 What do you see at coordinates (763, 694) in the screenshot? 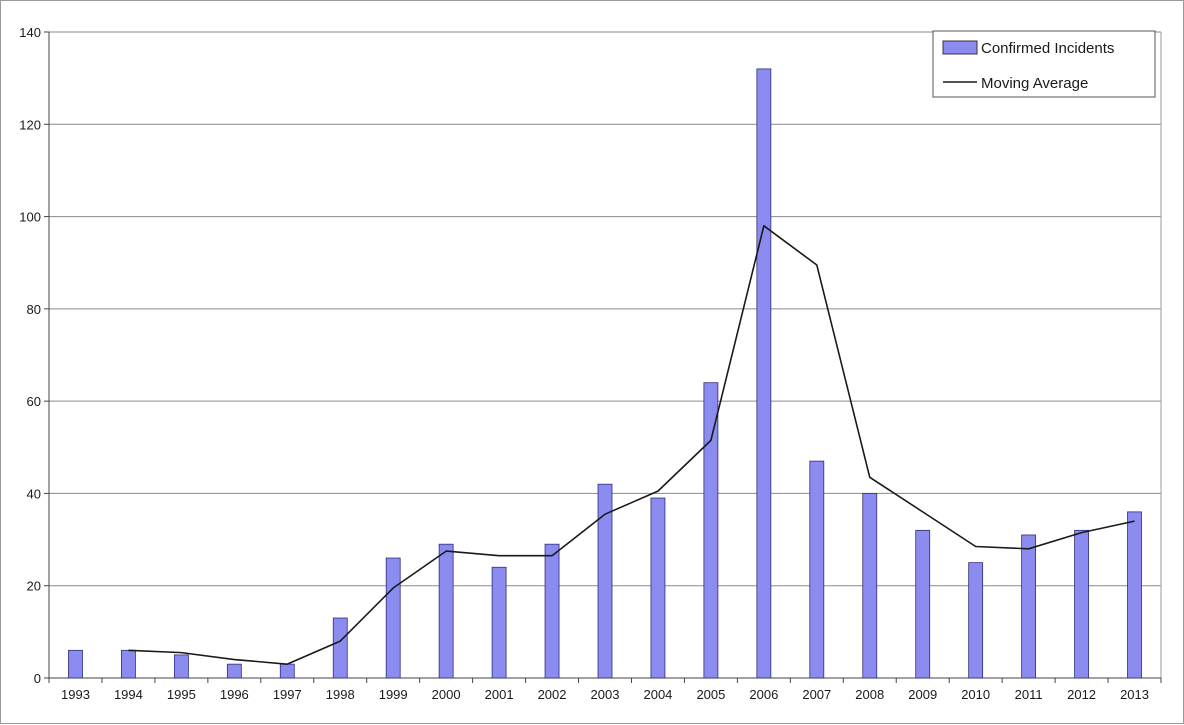
I see `x-tick-label-2006: 2006` at bounding box center [763, 694].